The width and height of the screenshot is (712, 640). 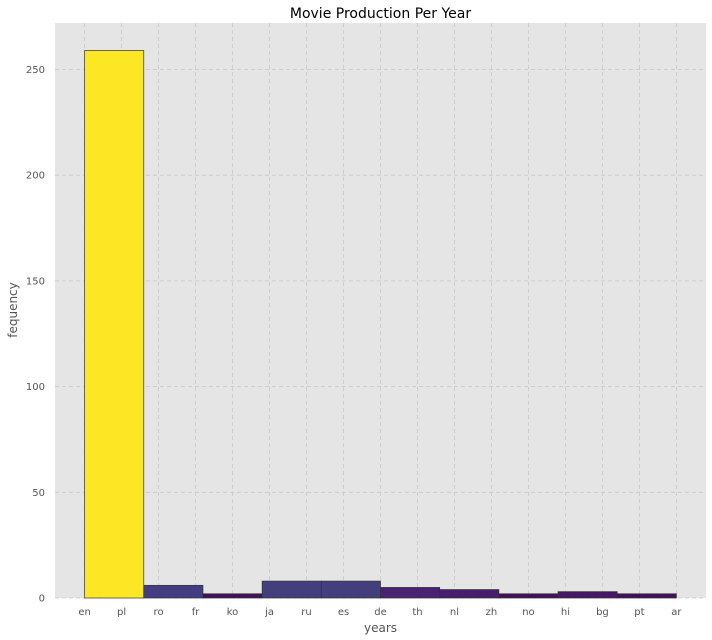 I want to click on x-tick-label: de, so click(x=380, y=612).